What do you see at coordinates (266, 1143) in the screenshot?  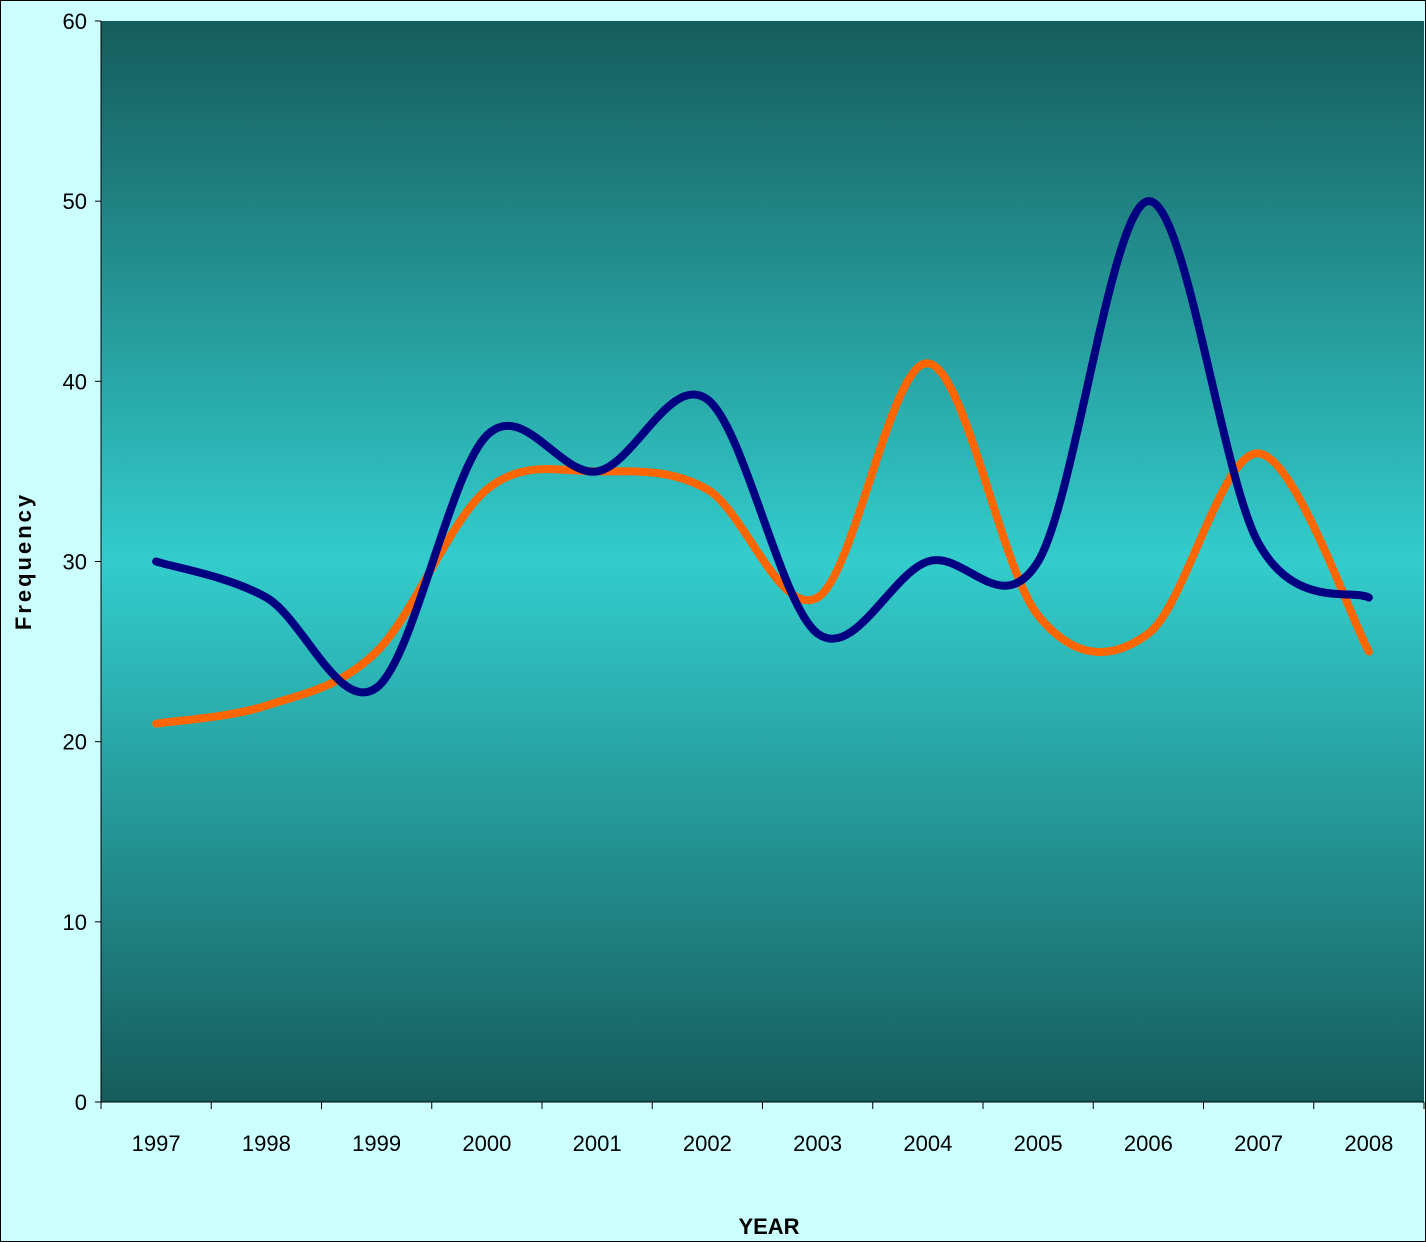 I see `x-tick-label: 1998` at bounding box center [266, 1143].